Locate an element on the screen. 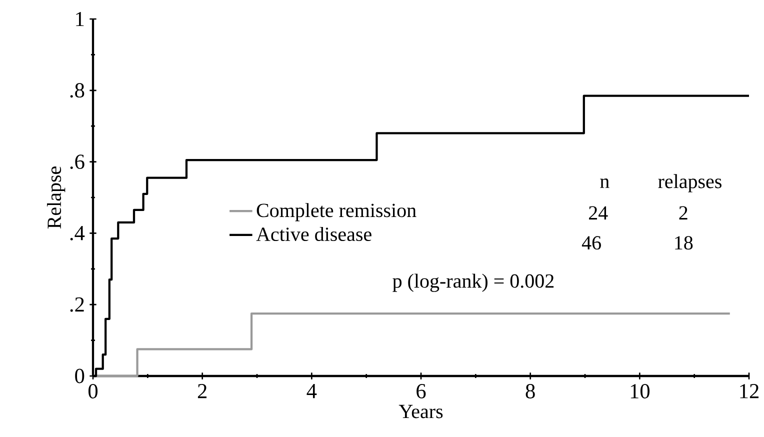  x-tick-label: 8 is located at coordinates (530, 391).